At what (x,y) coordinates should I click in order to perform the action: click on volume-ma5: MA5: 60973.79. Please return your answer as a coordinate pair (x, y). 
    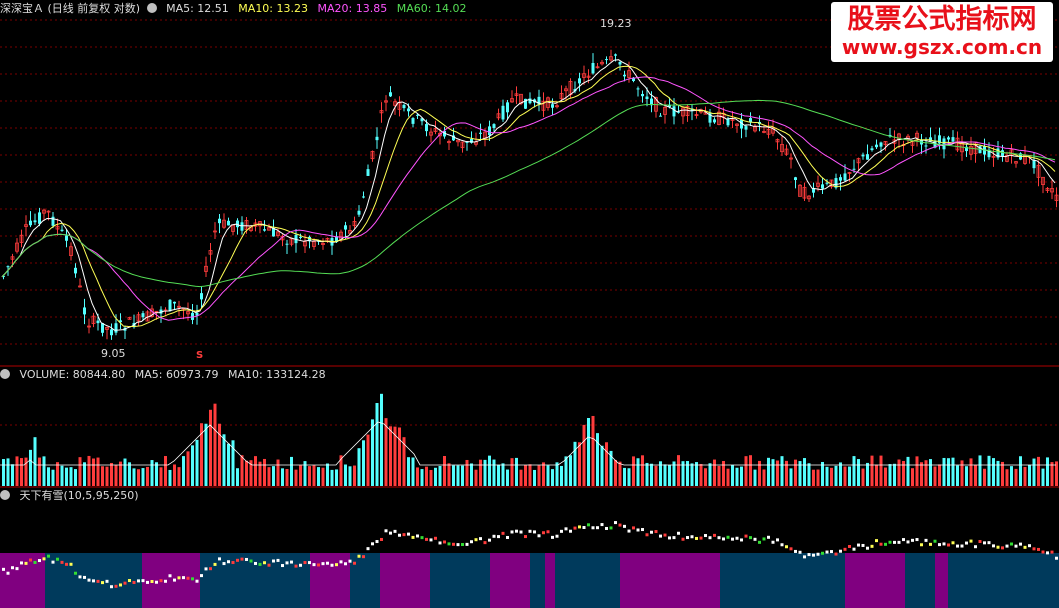
    Looking at the image, I should click on (176, 374).